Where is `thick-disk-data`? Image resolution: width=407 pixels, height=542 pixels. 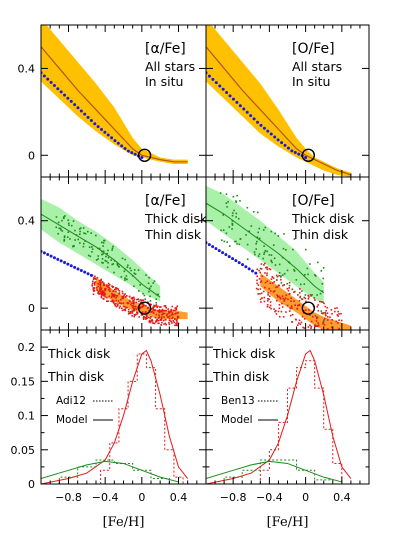 thick-disk-data is located at coordinates (114, 471).